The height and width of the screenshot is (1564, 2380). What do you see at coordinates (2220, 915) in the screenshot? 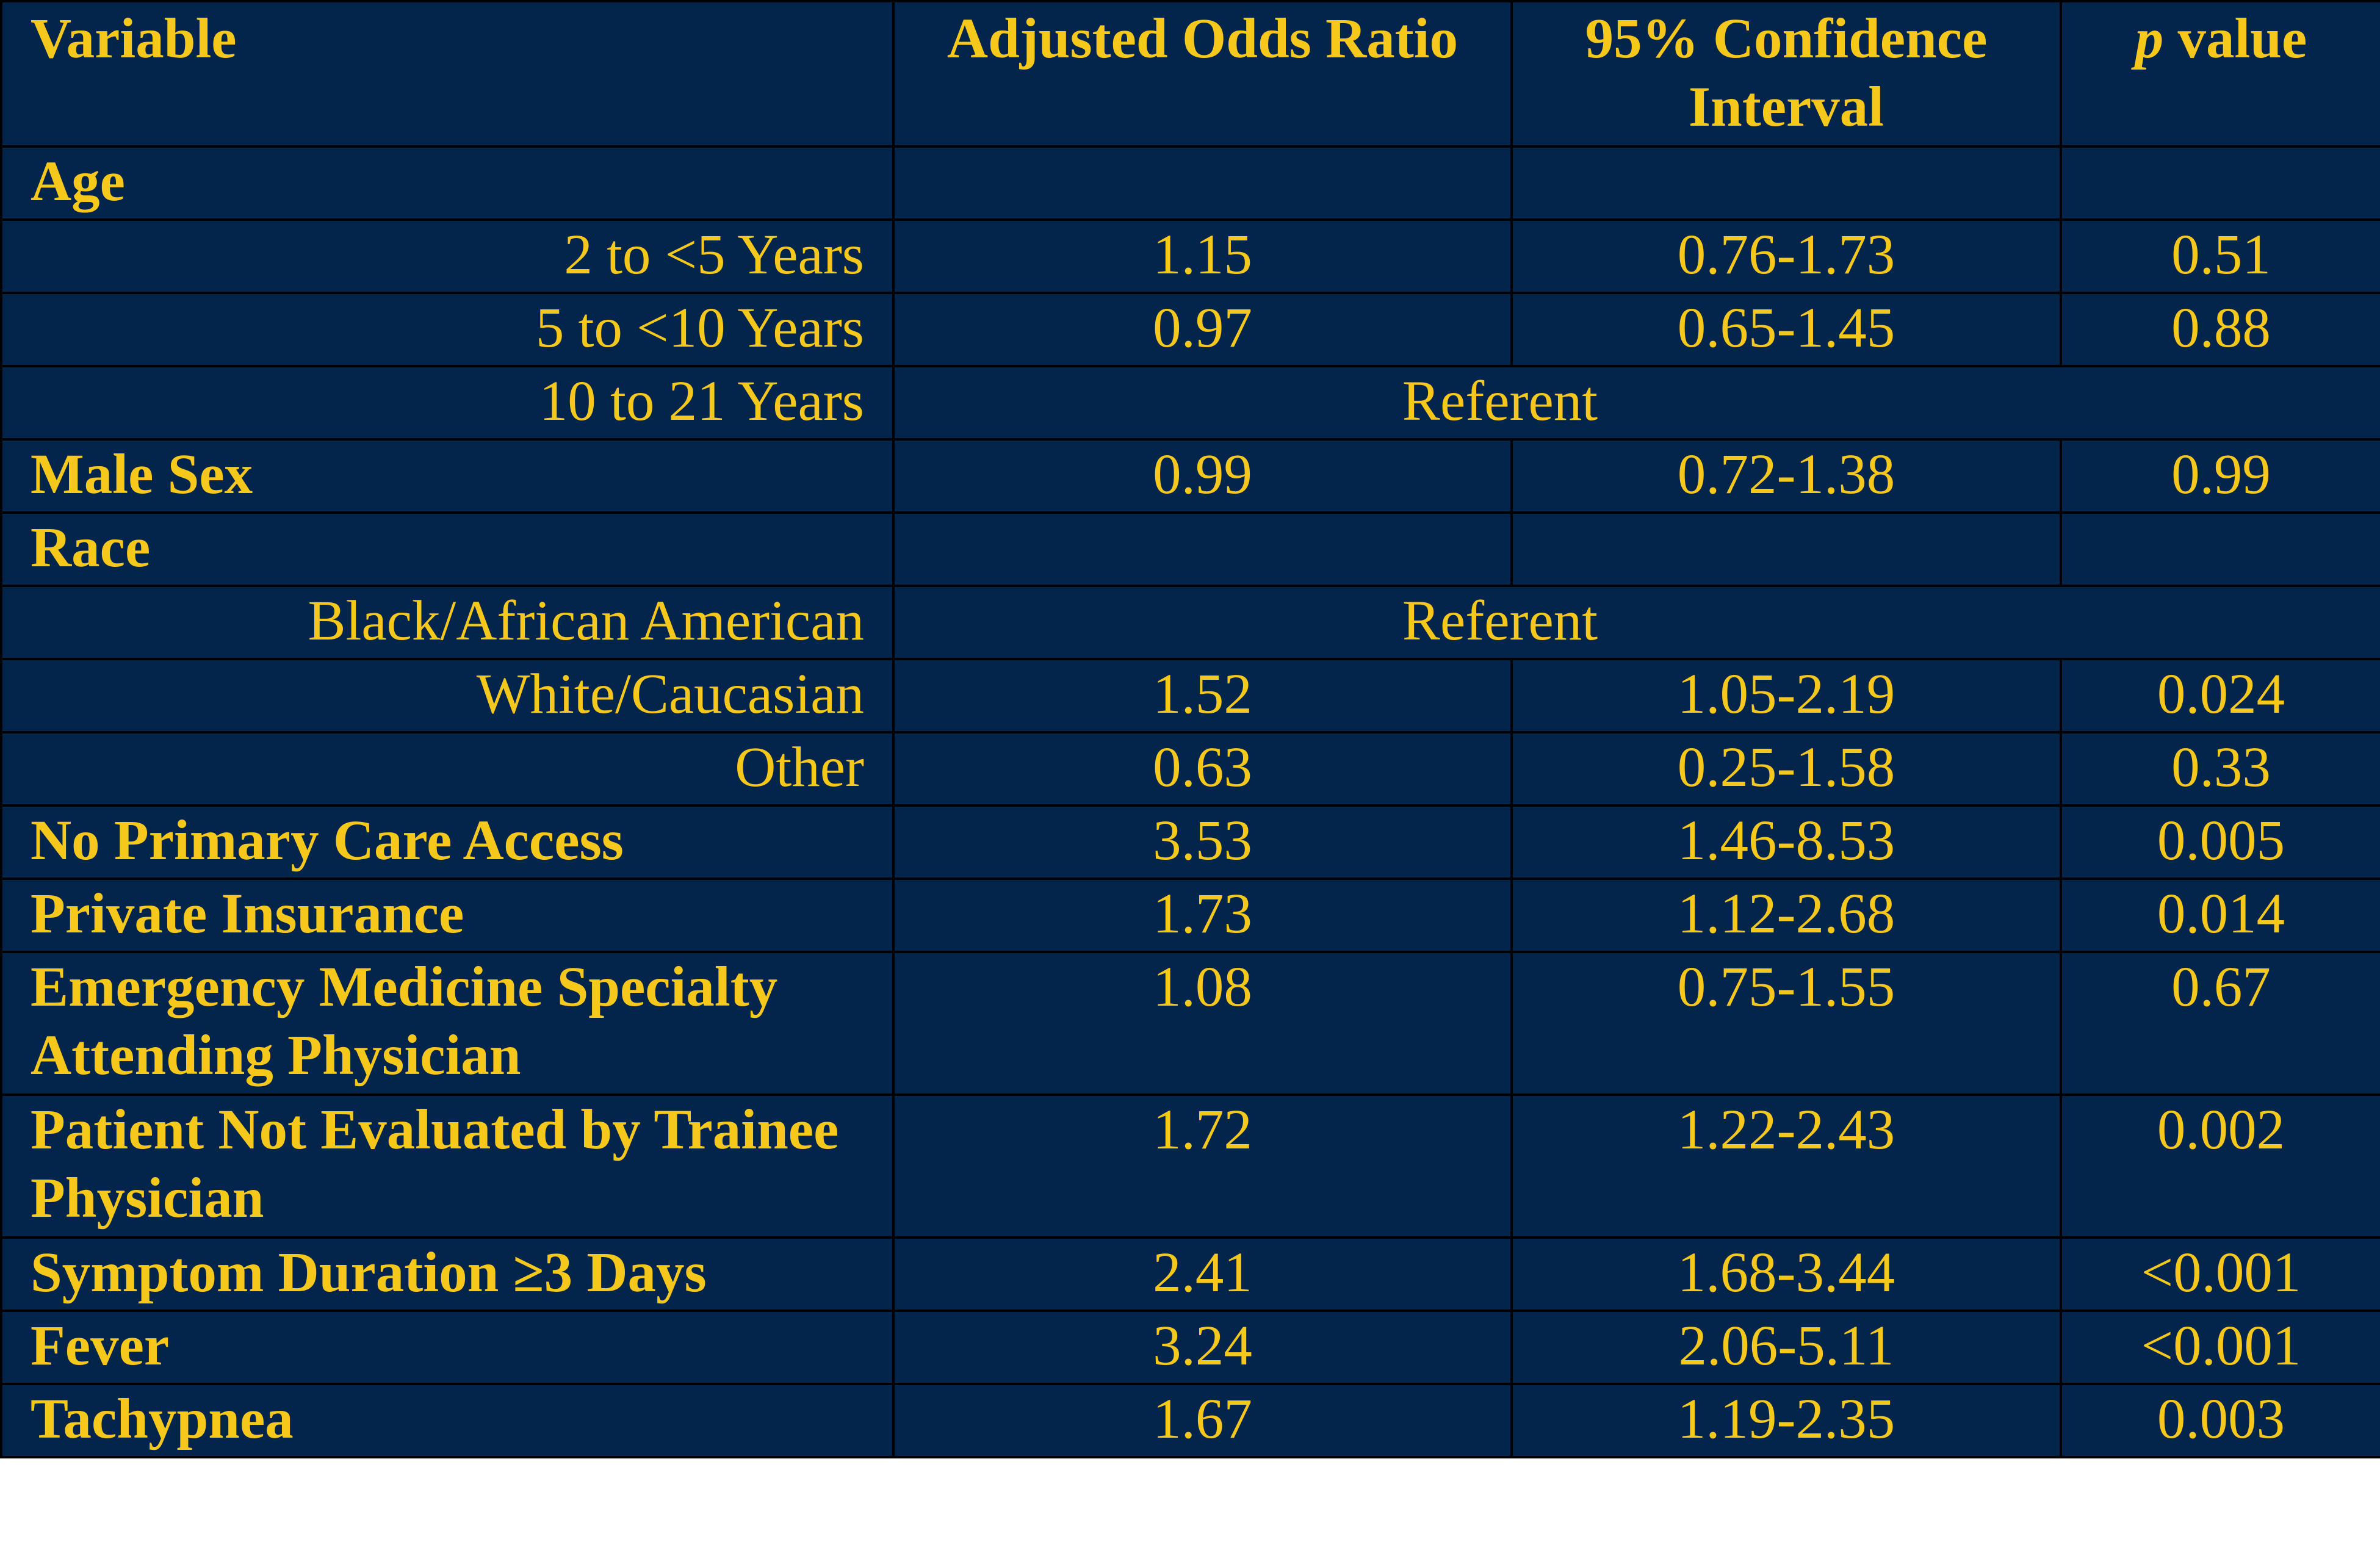
I see `row-p: 0.014` at bounding box center [2220, 915].